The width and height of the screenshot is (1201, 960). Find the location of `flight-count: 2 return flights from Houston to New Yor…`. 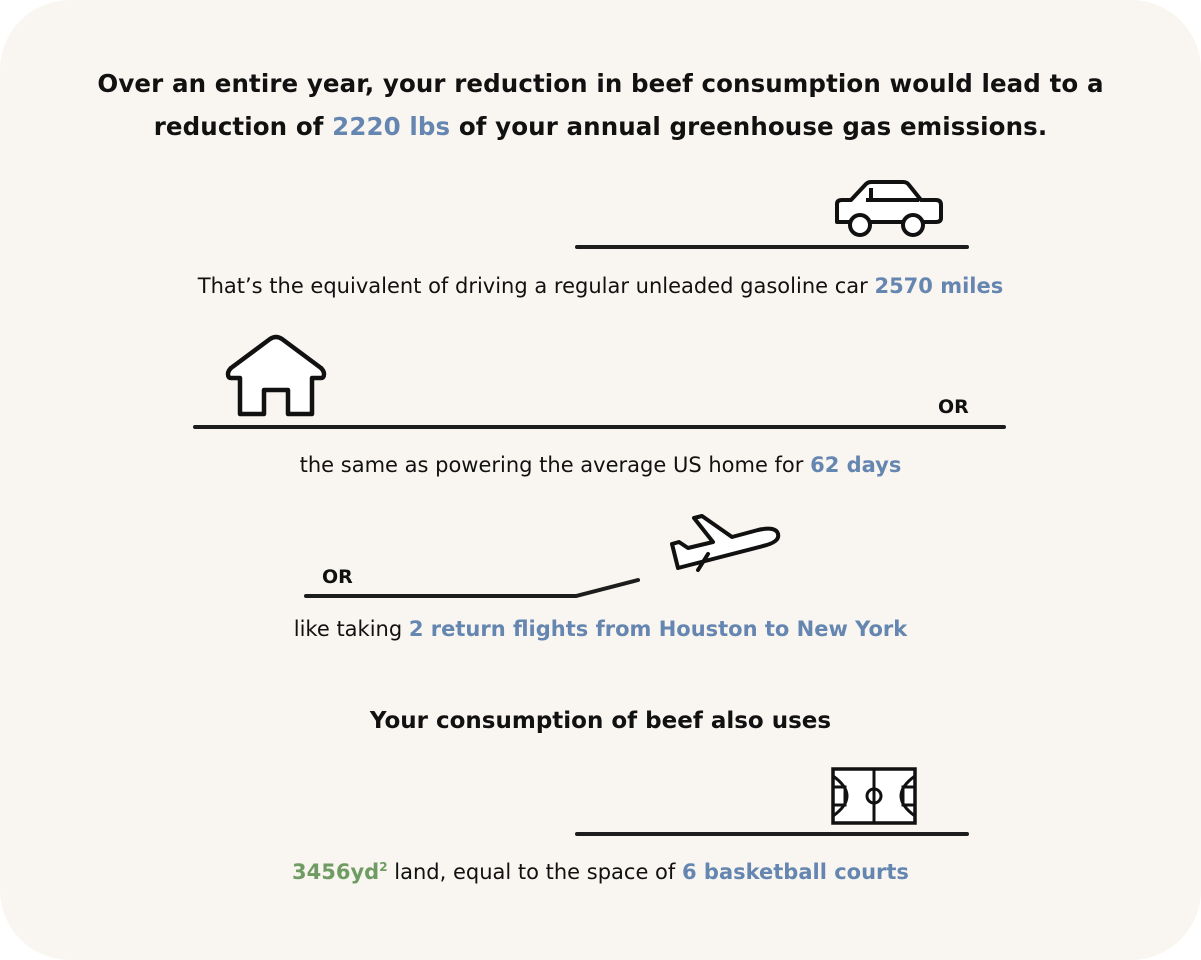

flight-count: 2 return flights from Houston to New Yor… is located at coordinates (658, 629).